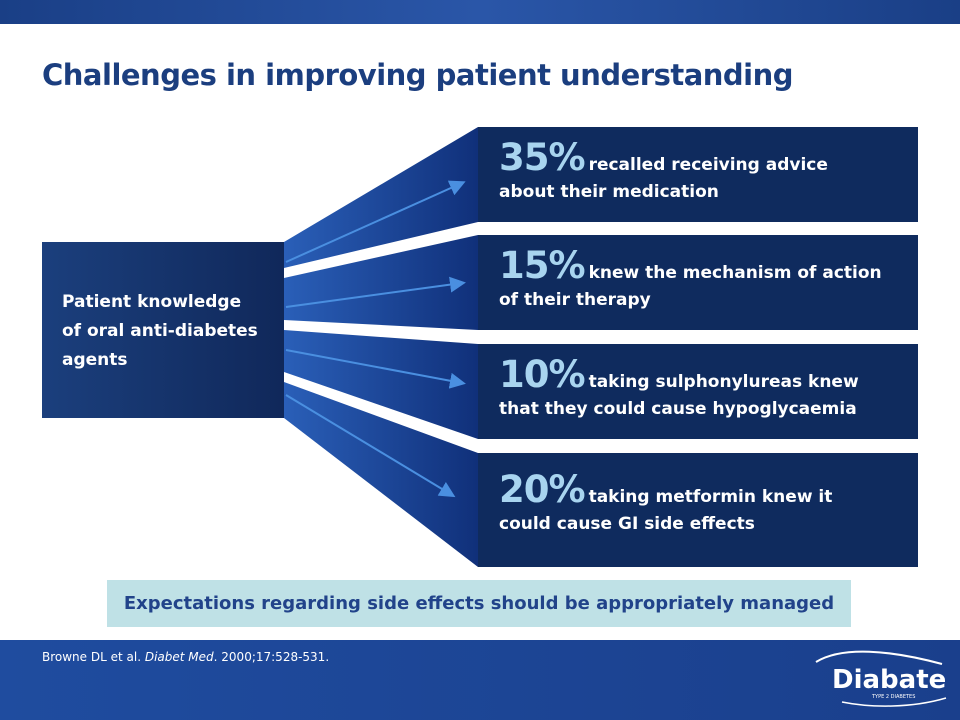 This screenshot has width=960, height=720. I want to click on reference-journal: Diabet Med, so click(179, 657).